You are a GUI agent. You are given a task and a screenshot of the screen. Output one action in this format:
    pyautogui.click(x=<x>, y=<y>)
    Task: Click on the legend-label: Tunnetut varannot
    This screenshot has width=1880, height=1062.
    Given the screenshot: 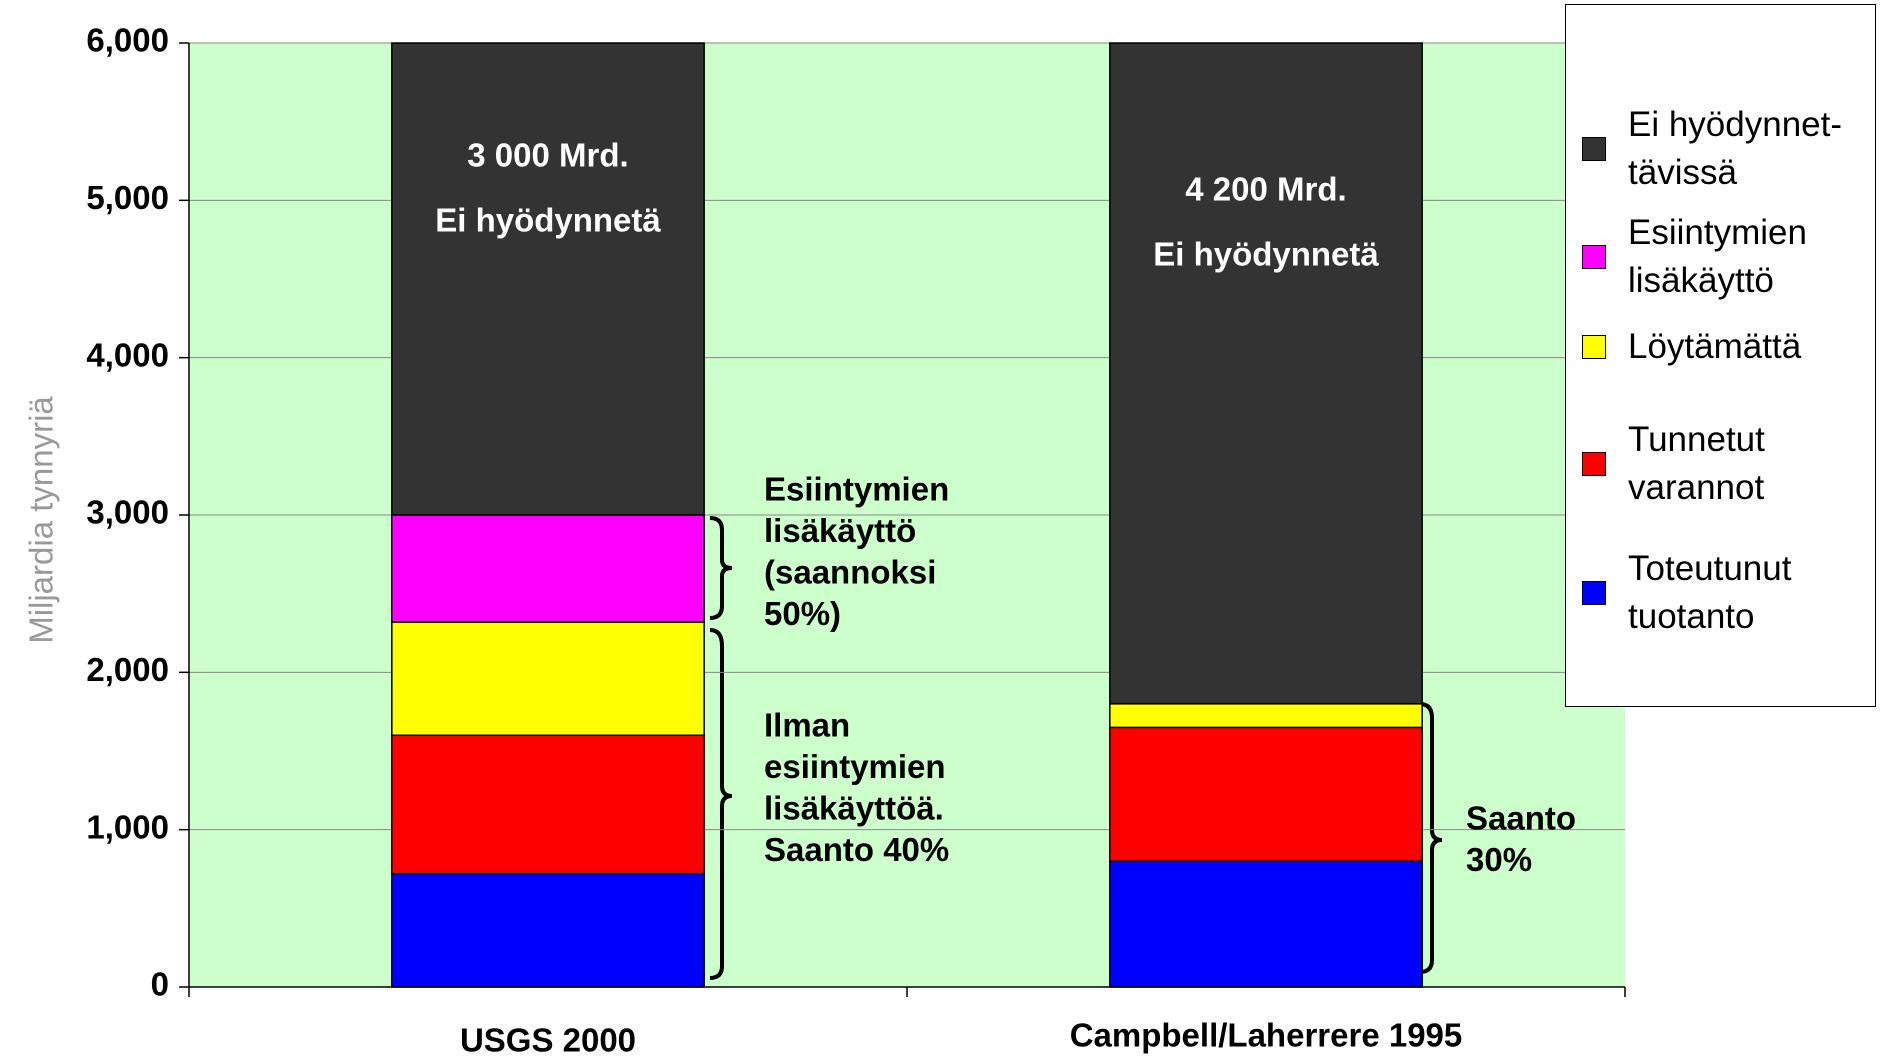 What is the action you would take?
    pyautogui.click(x=1696, y=463)
    